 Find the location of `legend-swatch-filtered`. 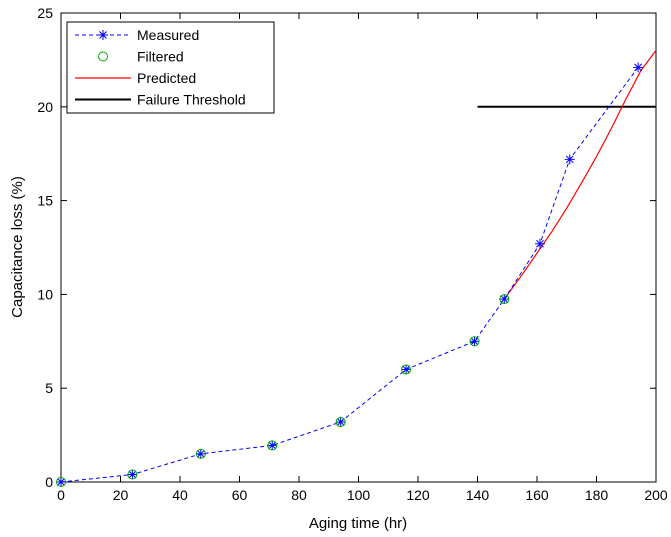

legend-swatch-filtered is located at coordinates (103, 56).